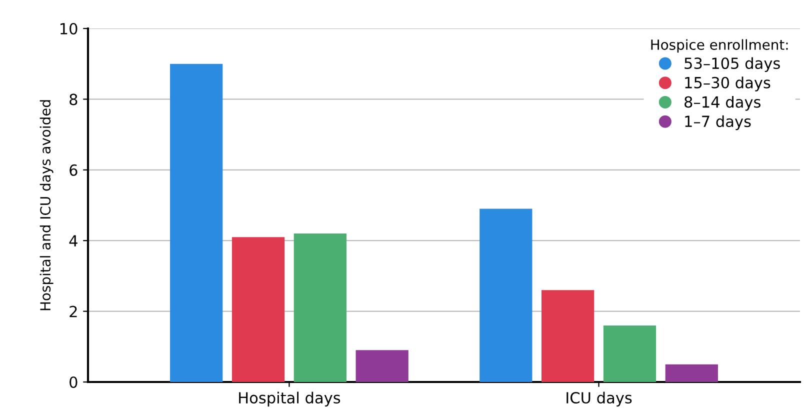 The width and height of the screenshot is (810, 420). Describe the element at coordinates (74, 382) in the screenshot. I see `y-tick-label: 0` at that location.